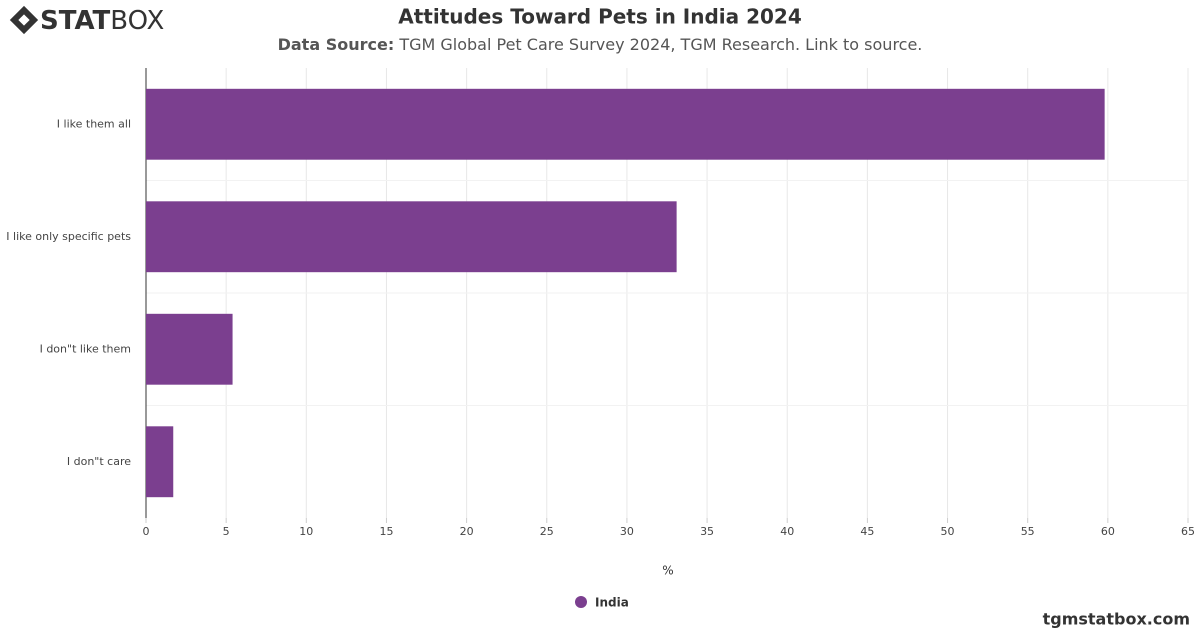  I want to click on logo-icon-inner, so click(24, 20).